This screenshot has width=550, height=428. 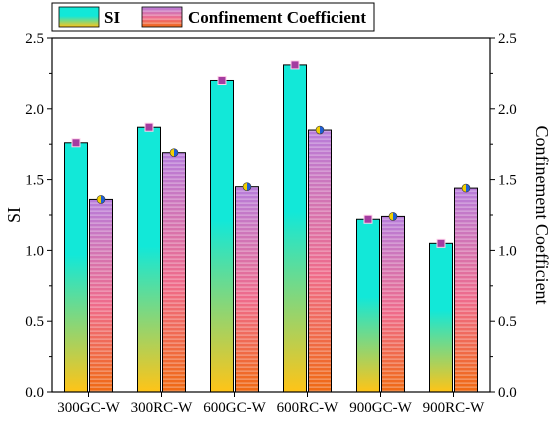 What do you see at coordinates (88, 408) in the screenshot?
I see `x-tick-label-300GC-W: 300GC-W` at bounding box center [88, 408].